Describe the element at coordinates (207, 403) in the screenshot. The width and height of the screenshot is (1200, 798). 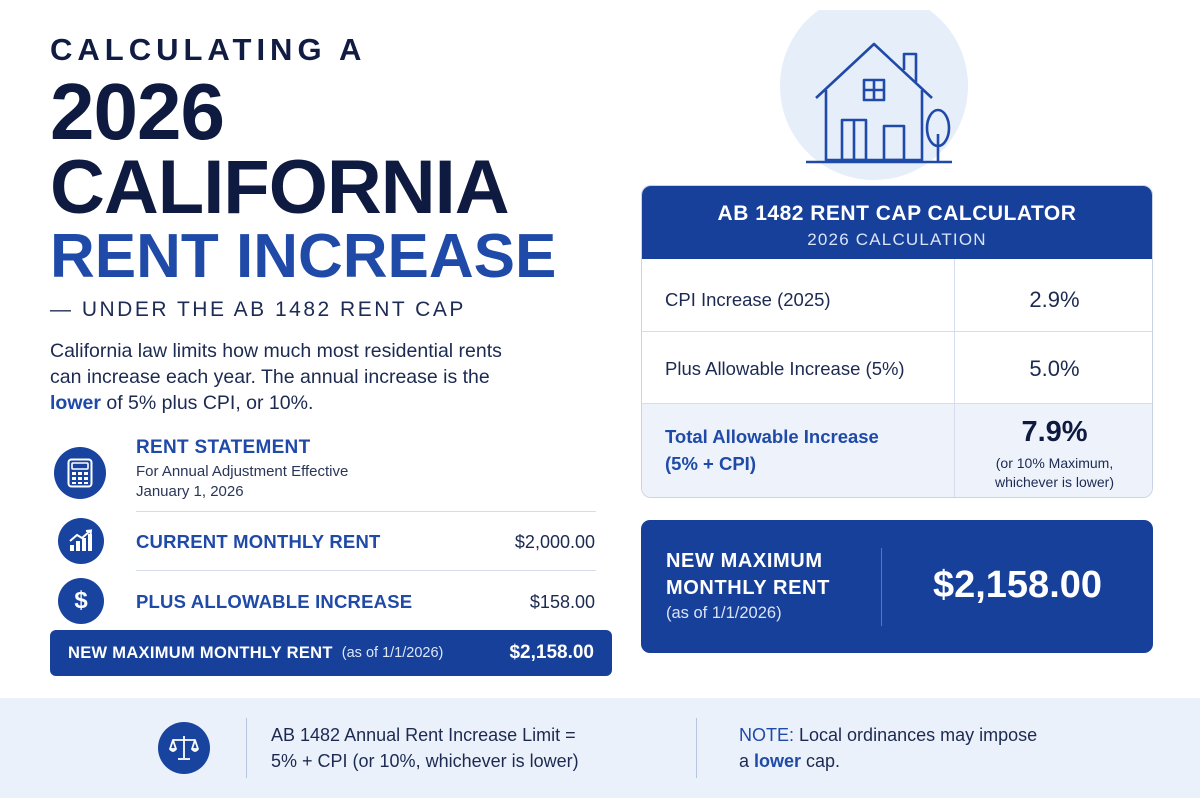
I see `intro-part2: of 5% plus CPI, or 10%.` at that location.